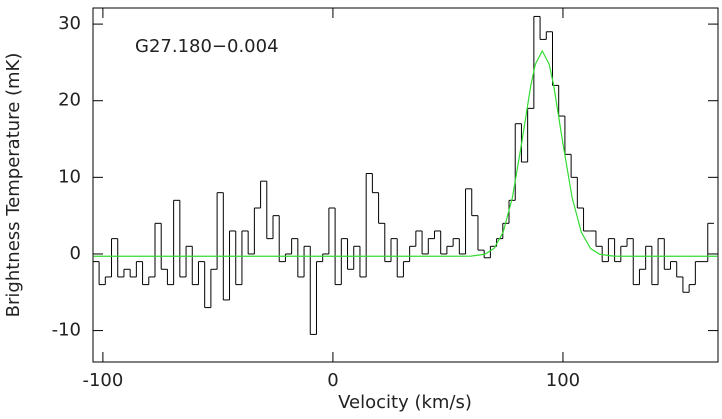 This screenshot has width=722, height=419. What do you see at coordinates (102, 380) in the screenshot?
I see `x-tick-label: -100` at bounding box center [102, 380].